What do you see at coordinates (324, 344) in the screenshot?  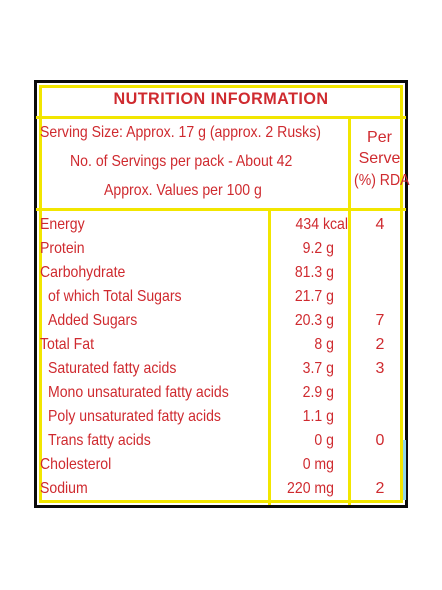 I see `nutrient-value: 8 g` at bounding box center [324, 344].